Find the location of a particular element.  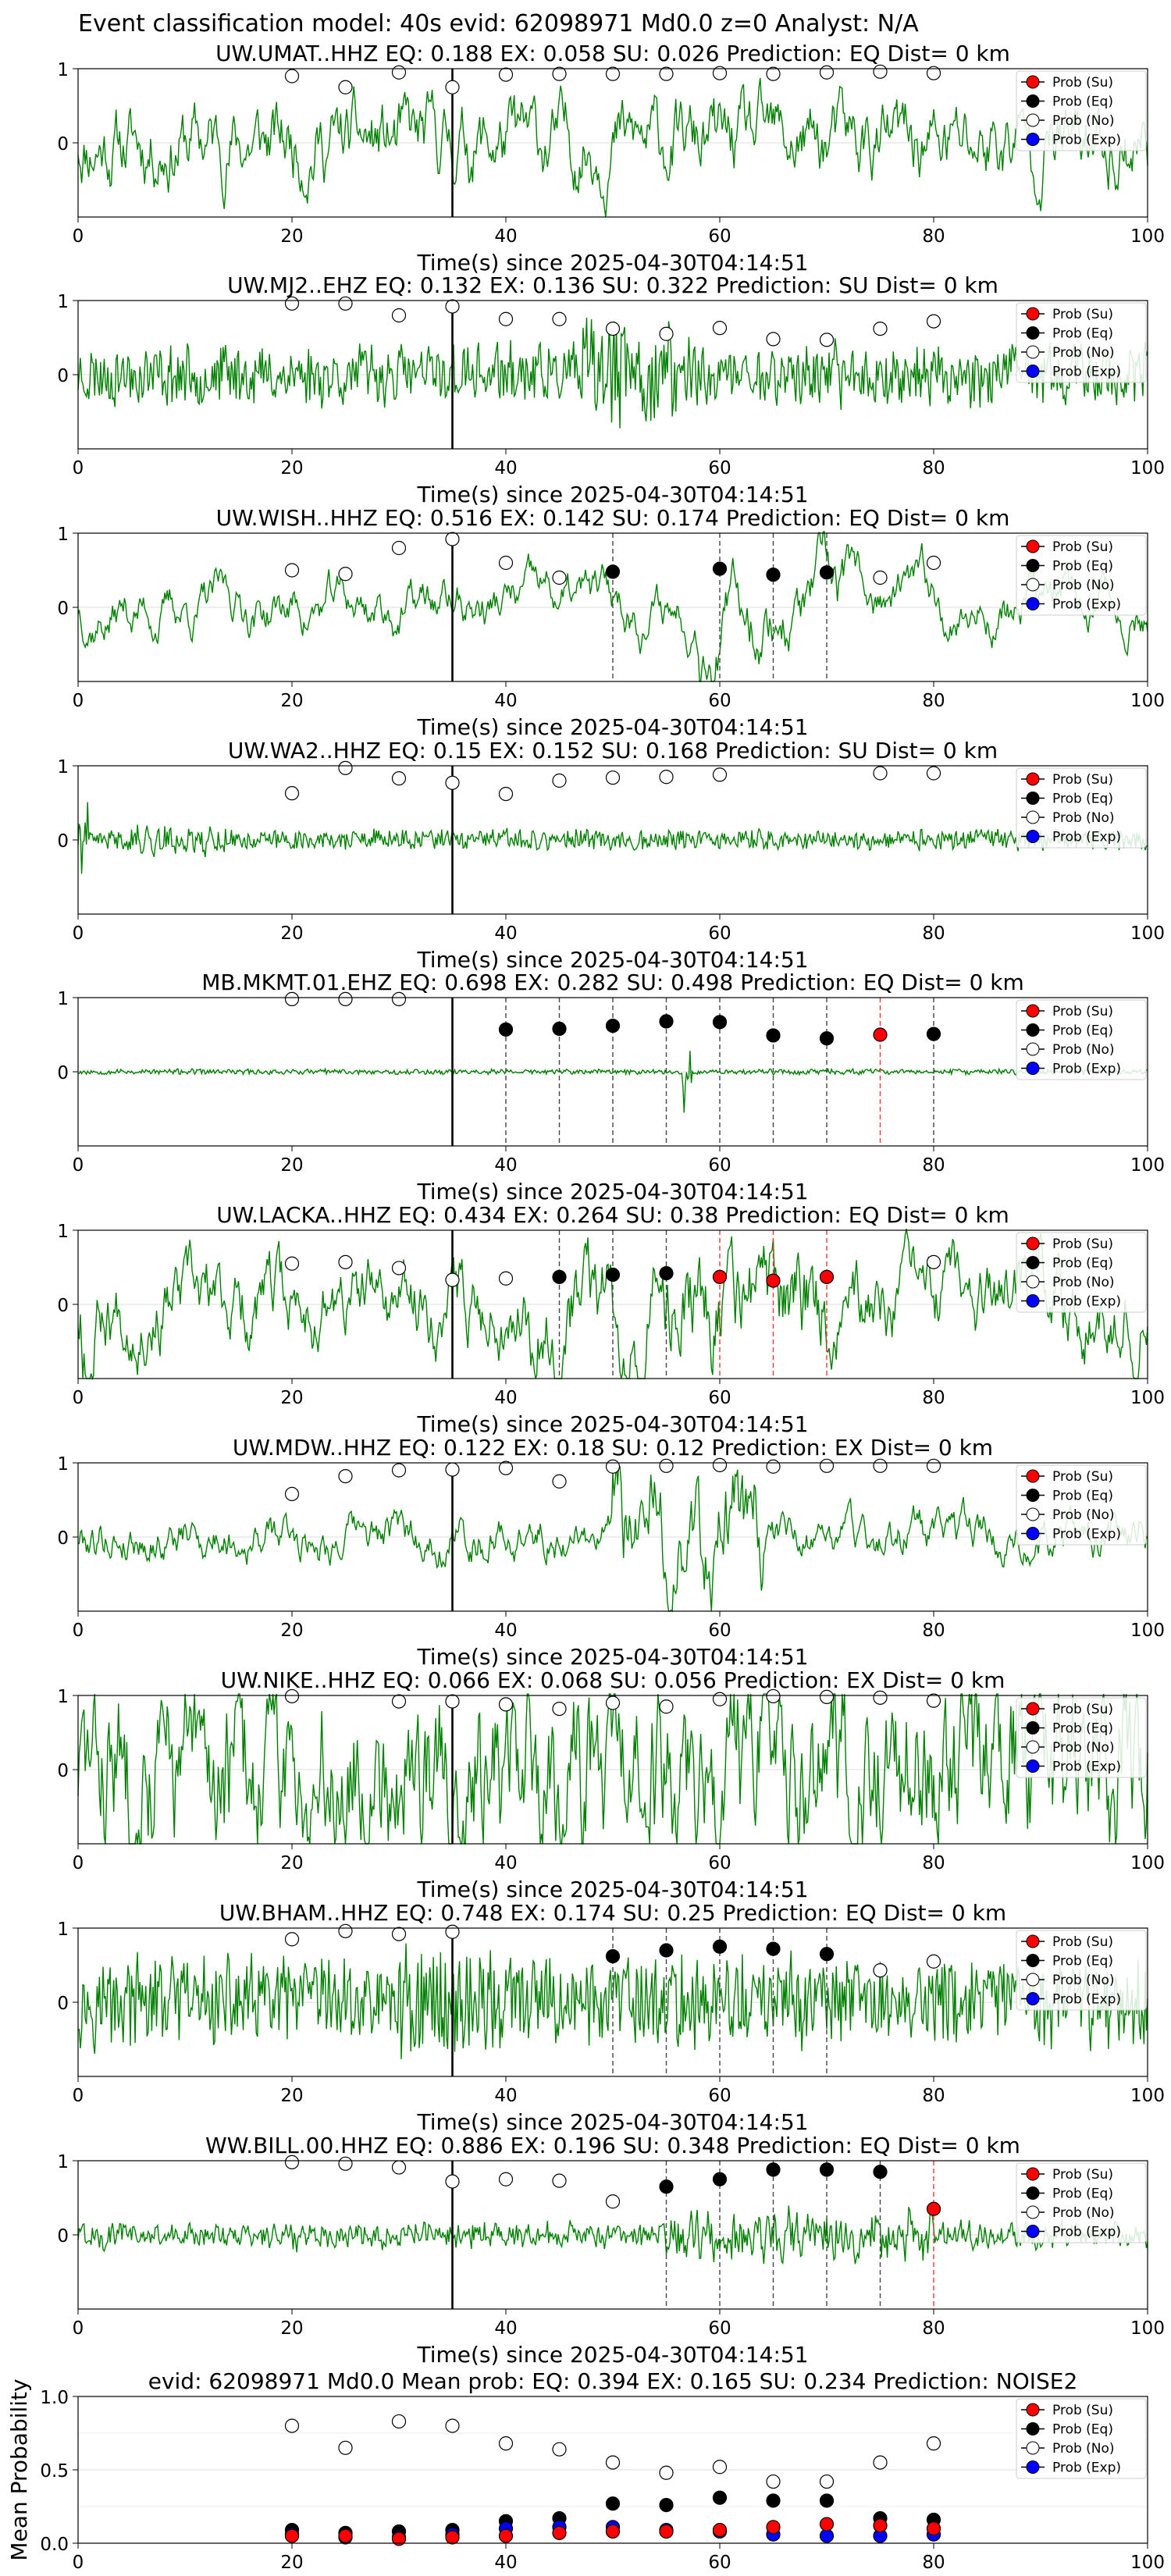

legend-label-3: Prob (Exp) is located at coordinates (1086, 2232).